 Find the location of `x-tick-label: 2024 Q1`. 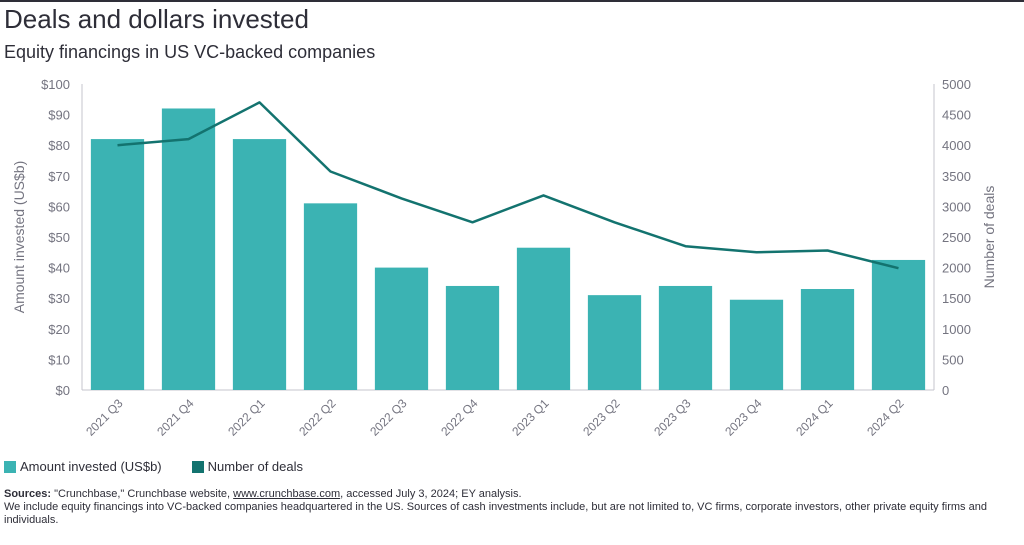

x-tick-label: 2024 Q1 is located at coordinates (814, 417).